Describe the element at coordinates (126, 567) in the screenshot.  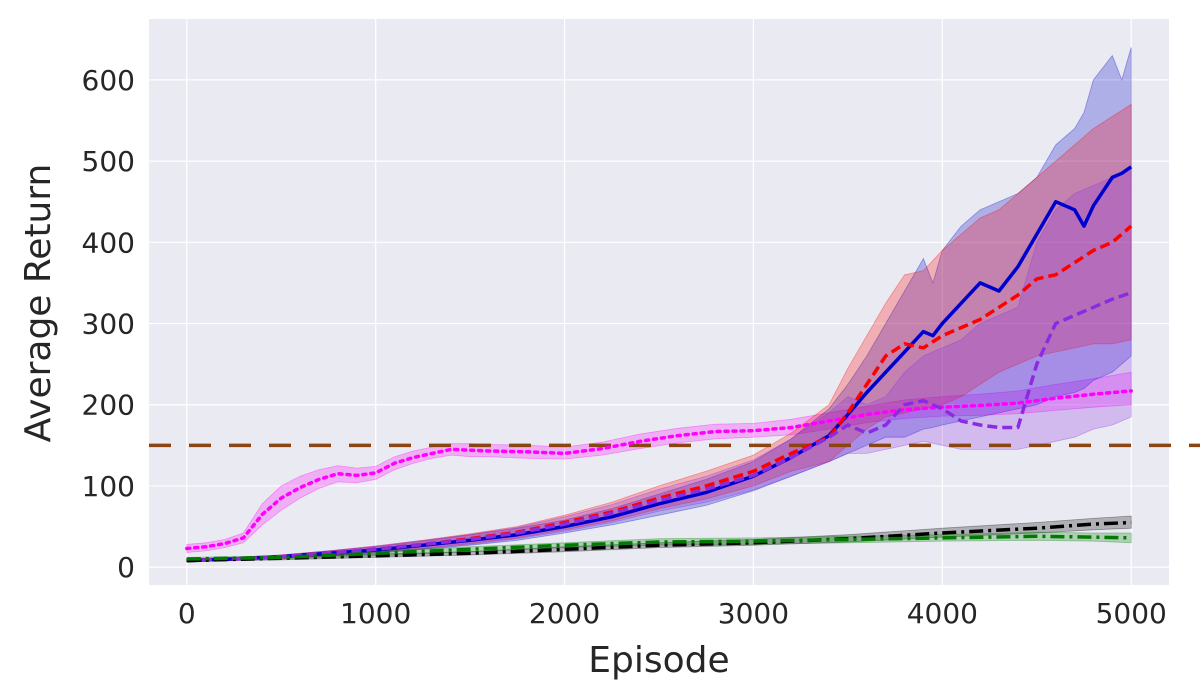
I see `y-tick-label: 0` at that location.